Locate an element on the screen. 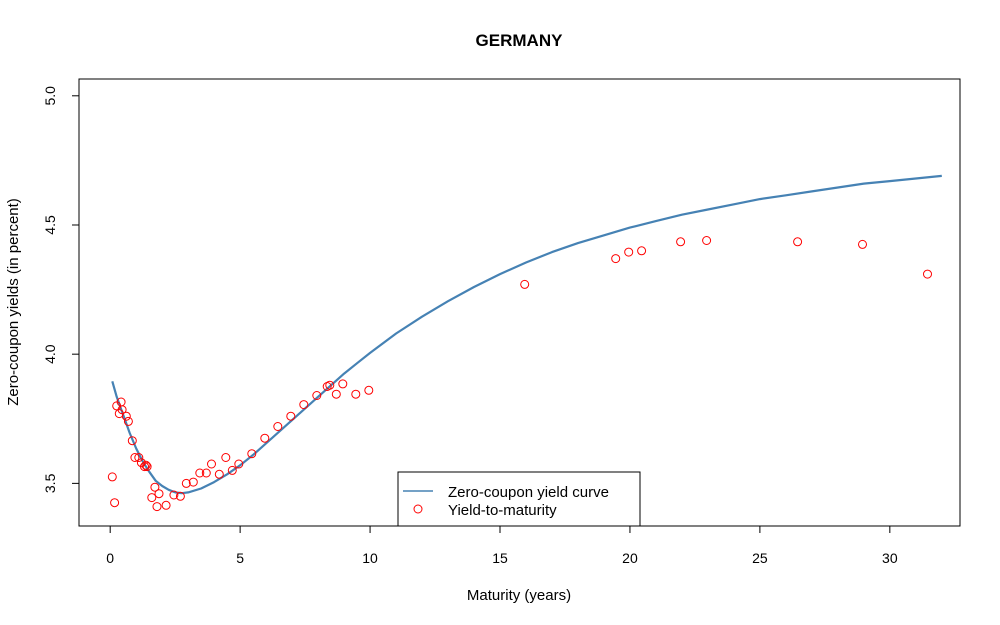 Image resolution: width=1000 pixels, height=625 pixels. x-tick-label: 5 is located at coordinates (240, 558).